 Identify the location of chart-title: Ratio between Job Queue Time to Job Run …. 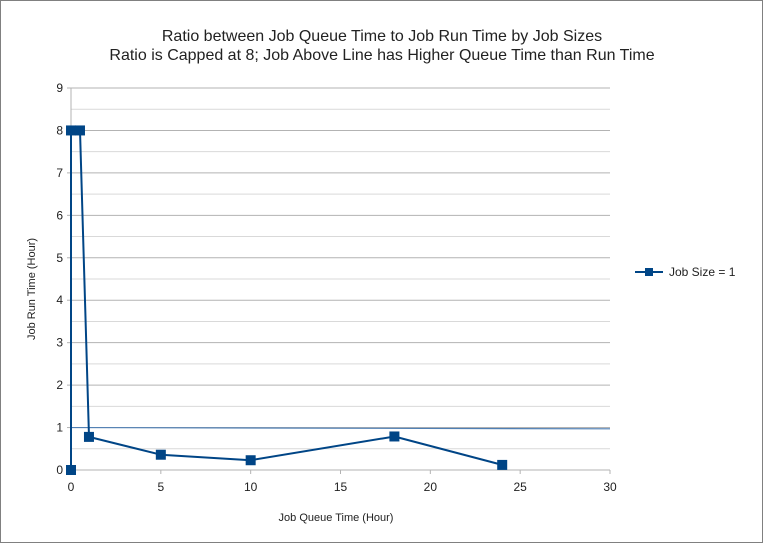
(382, 36).